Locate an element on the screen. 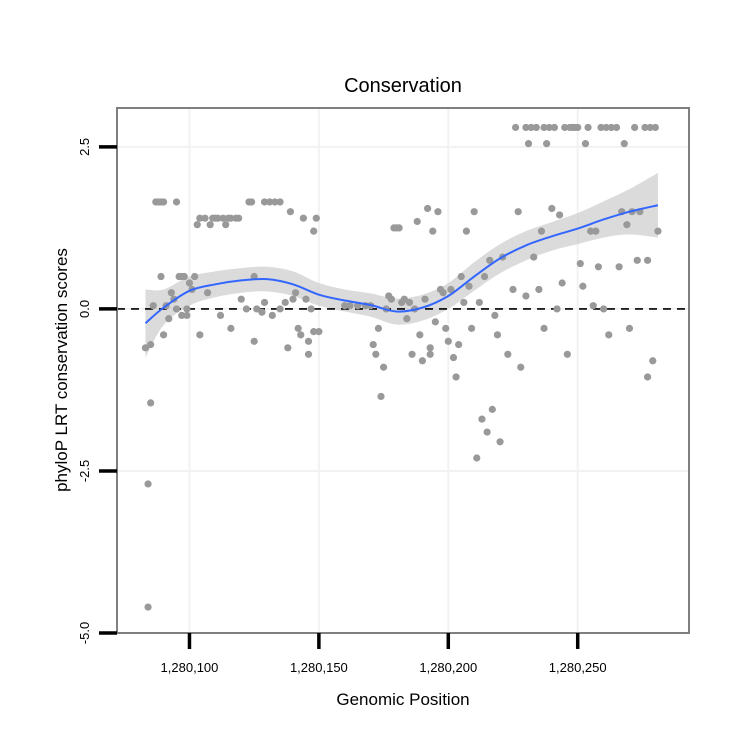 The image size is (750, 750). x-tick-label: 1,280,200 is located at coordinates (448, 667).